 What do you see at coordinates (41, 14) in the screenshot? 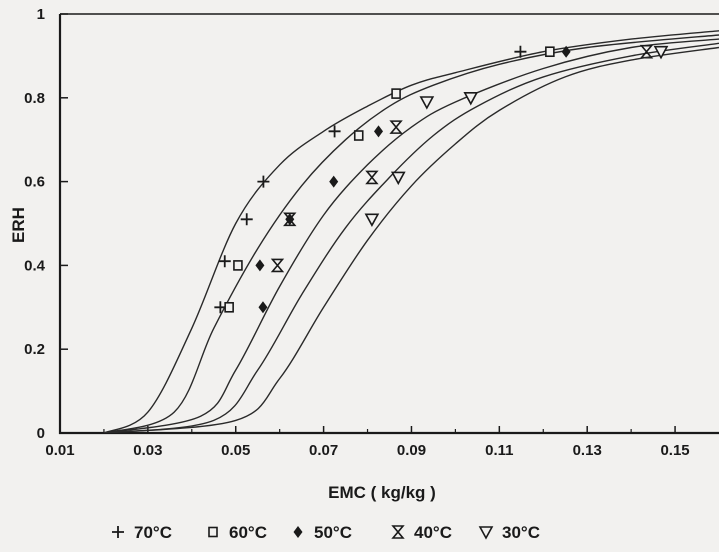
I see `y-tick-label: 1` at bounding box center [41, 14].